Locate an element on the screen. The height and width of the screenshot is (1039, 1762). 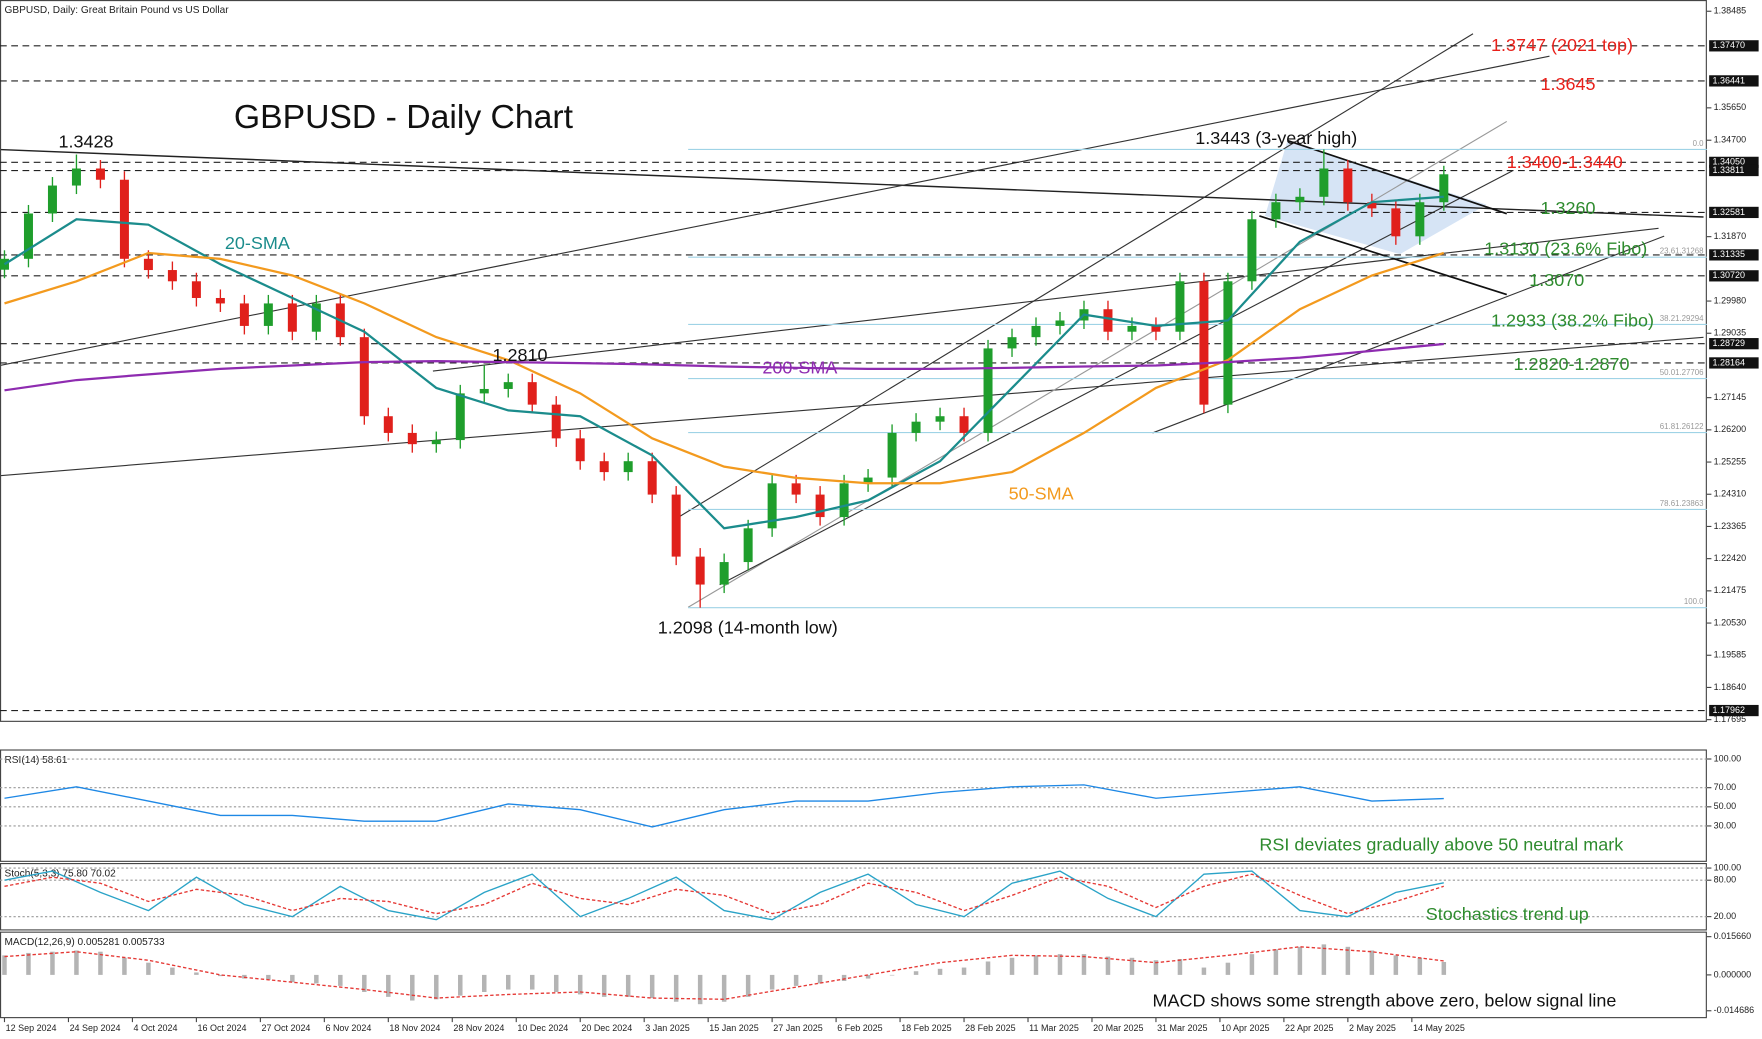
annotation: 1.3070 is located at coordinates (1556, 280).